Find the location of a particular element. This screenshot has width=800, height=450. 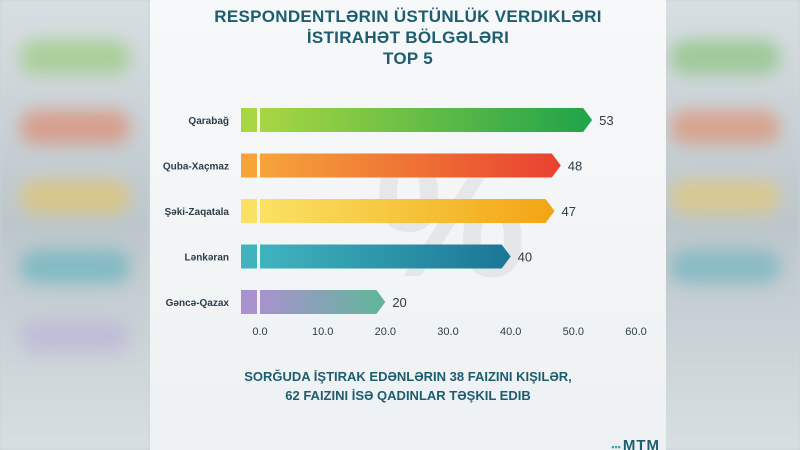

logo-dots-icon: ▪▪▪ is located at coordinates (616, 446).